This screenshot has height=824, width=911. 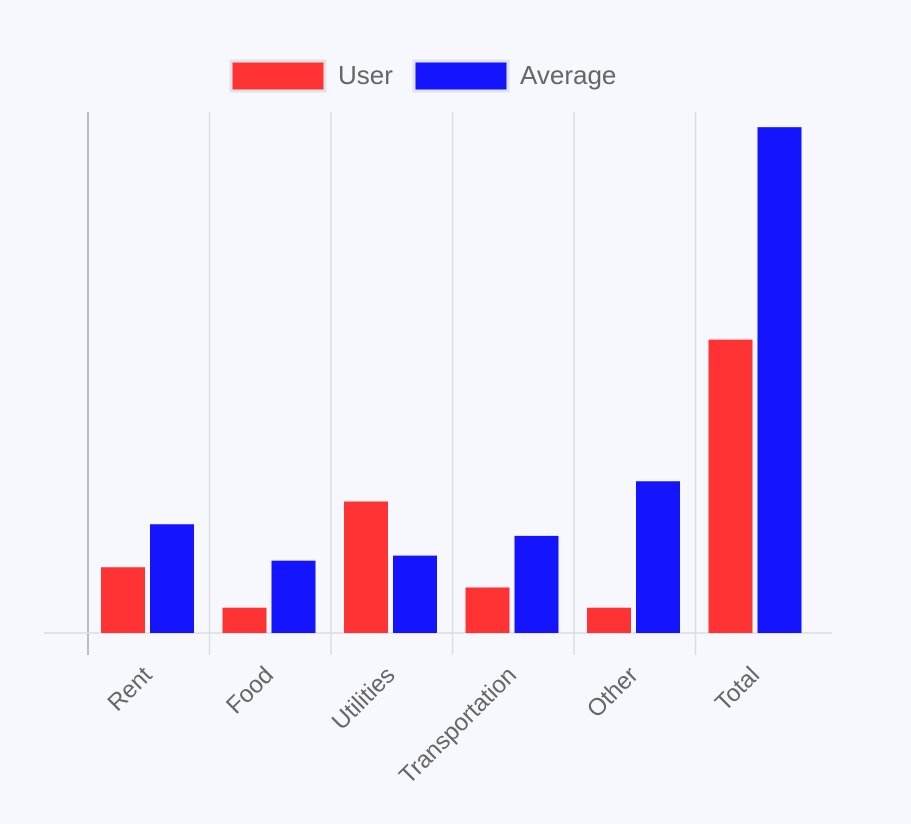 What do you see at coordinates (172, 578) in the screenshot?
I see `bar-average-rent` at bounding box center [172, 578].